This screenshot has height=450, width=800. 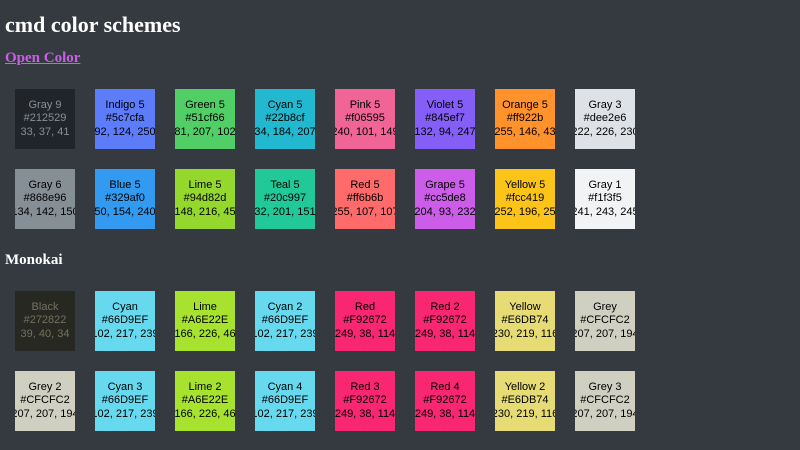 I want to click on color-swatch: Cyan#66D9EF102, 217, 239, so click(x=125, y=321).